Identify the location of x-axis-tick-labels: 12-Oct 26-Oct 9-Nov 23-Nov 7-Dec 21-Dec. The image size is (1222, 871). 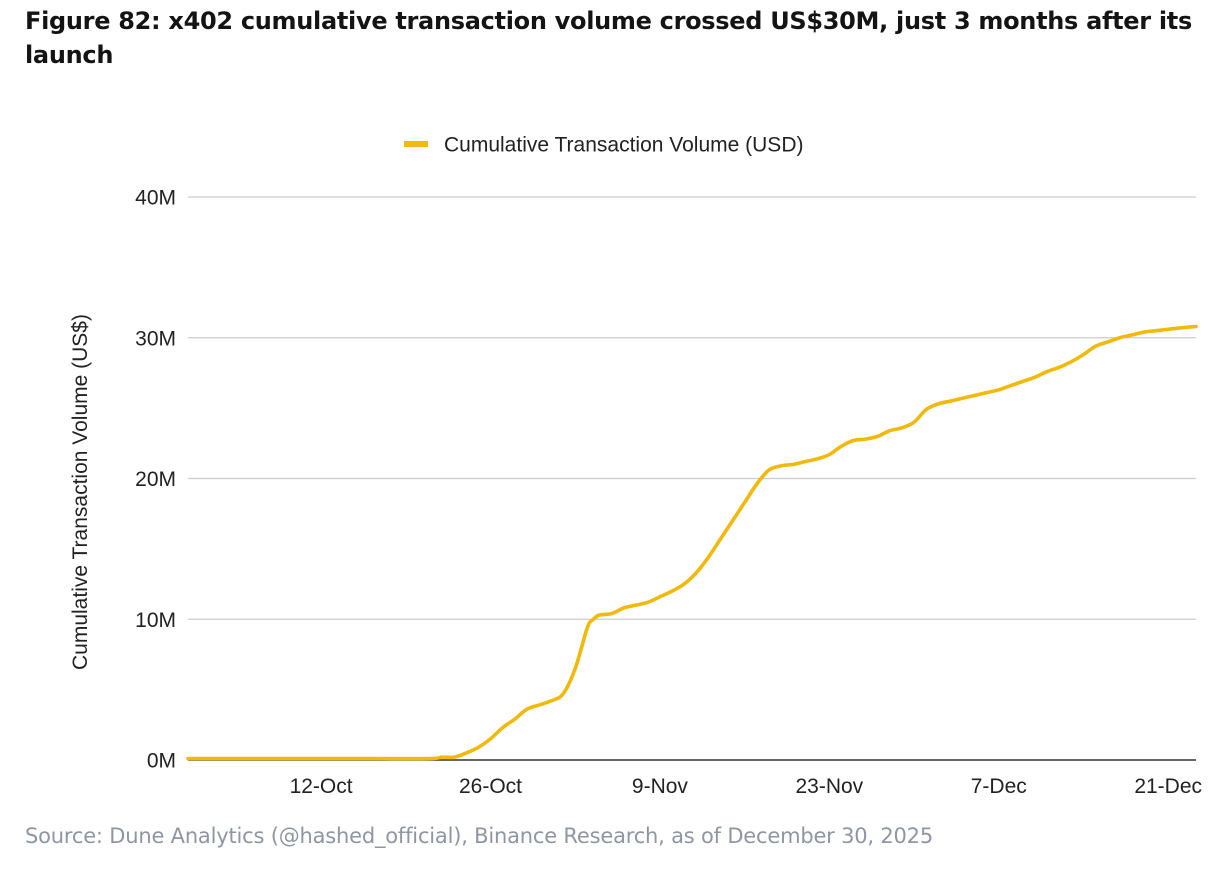
(746, 786).